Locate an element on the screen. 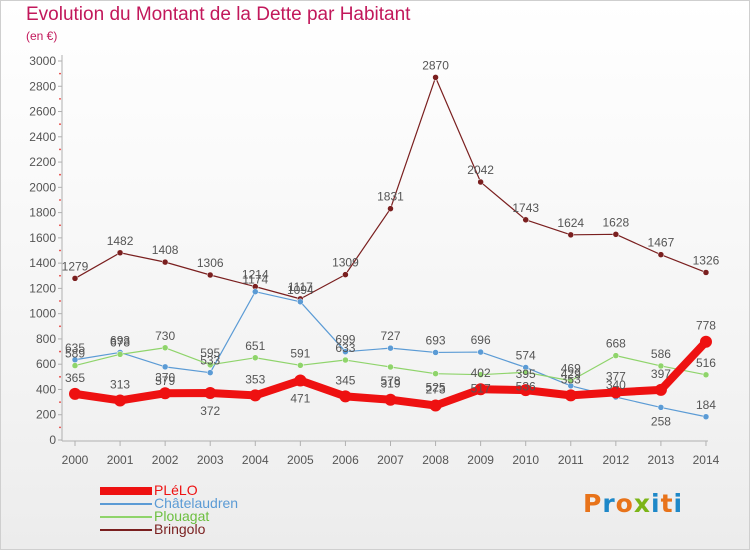 Image resolution: width=750 pixels, height=550 pixels. data-label: 377 is located at coordinates (616, 376).